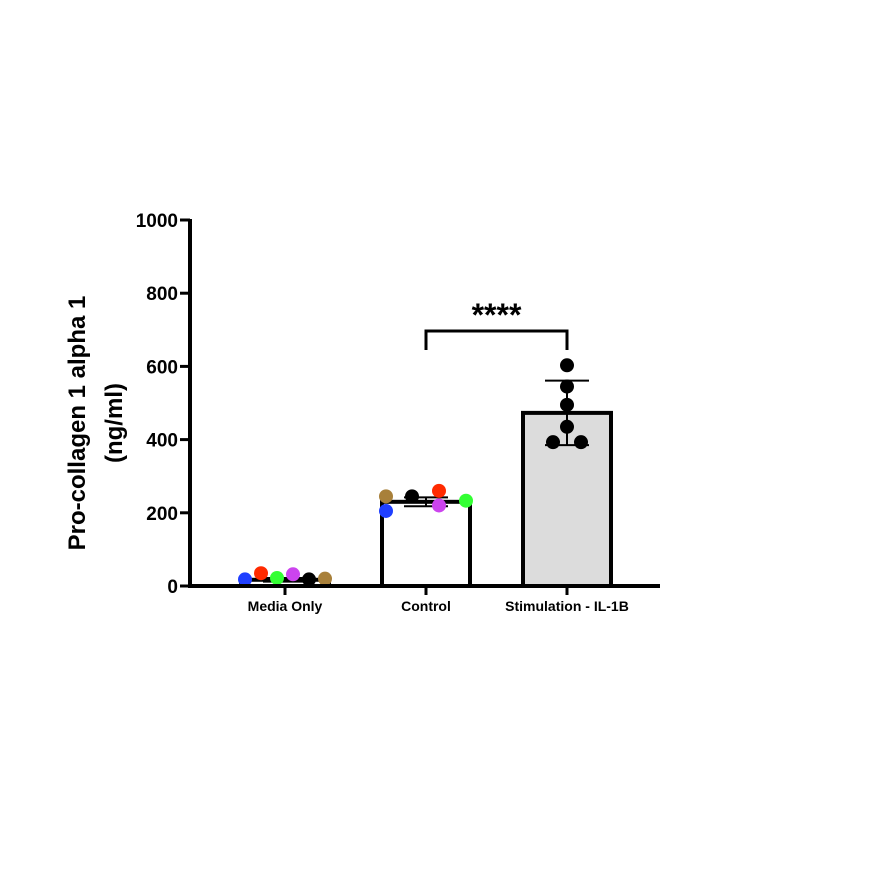  I want to click on y-tick-label: 600, so click(162, 367).